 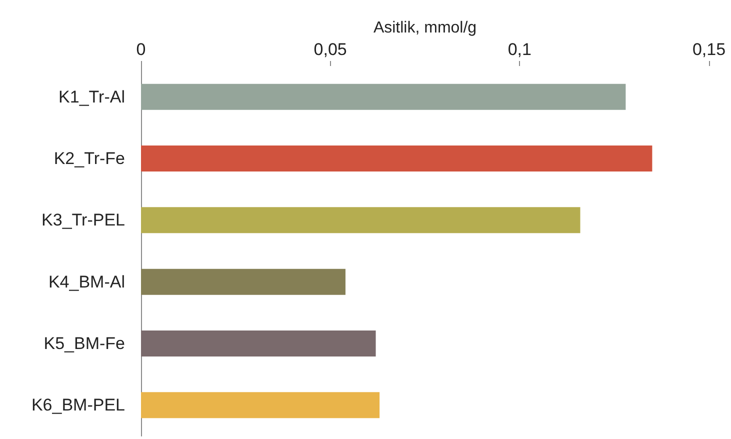 I want to click on x-tick-label: 0,15, so click(x=709, y=49).